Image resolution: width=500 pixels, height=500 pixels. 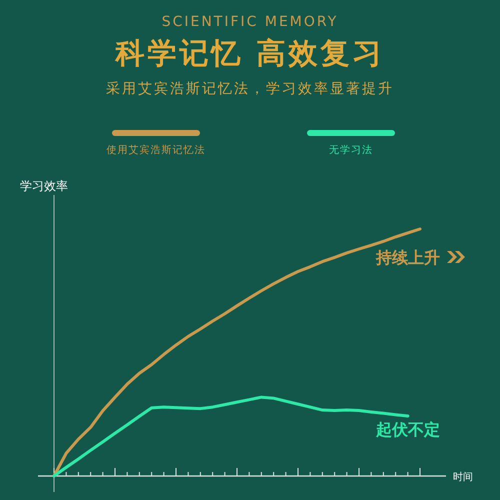 What do you see at coordinates (156, 150) in the screenshot?
I see `text: 使用艾宾浩斯记忆法` at bounding box center [156, 150].